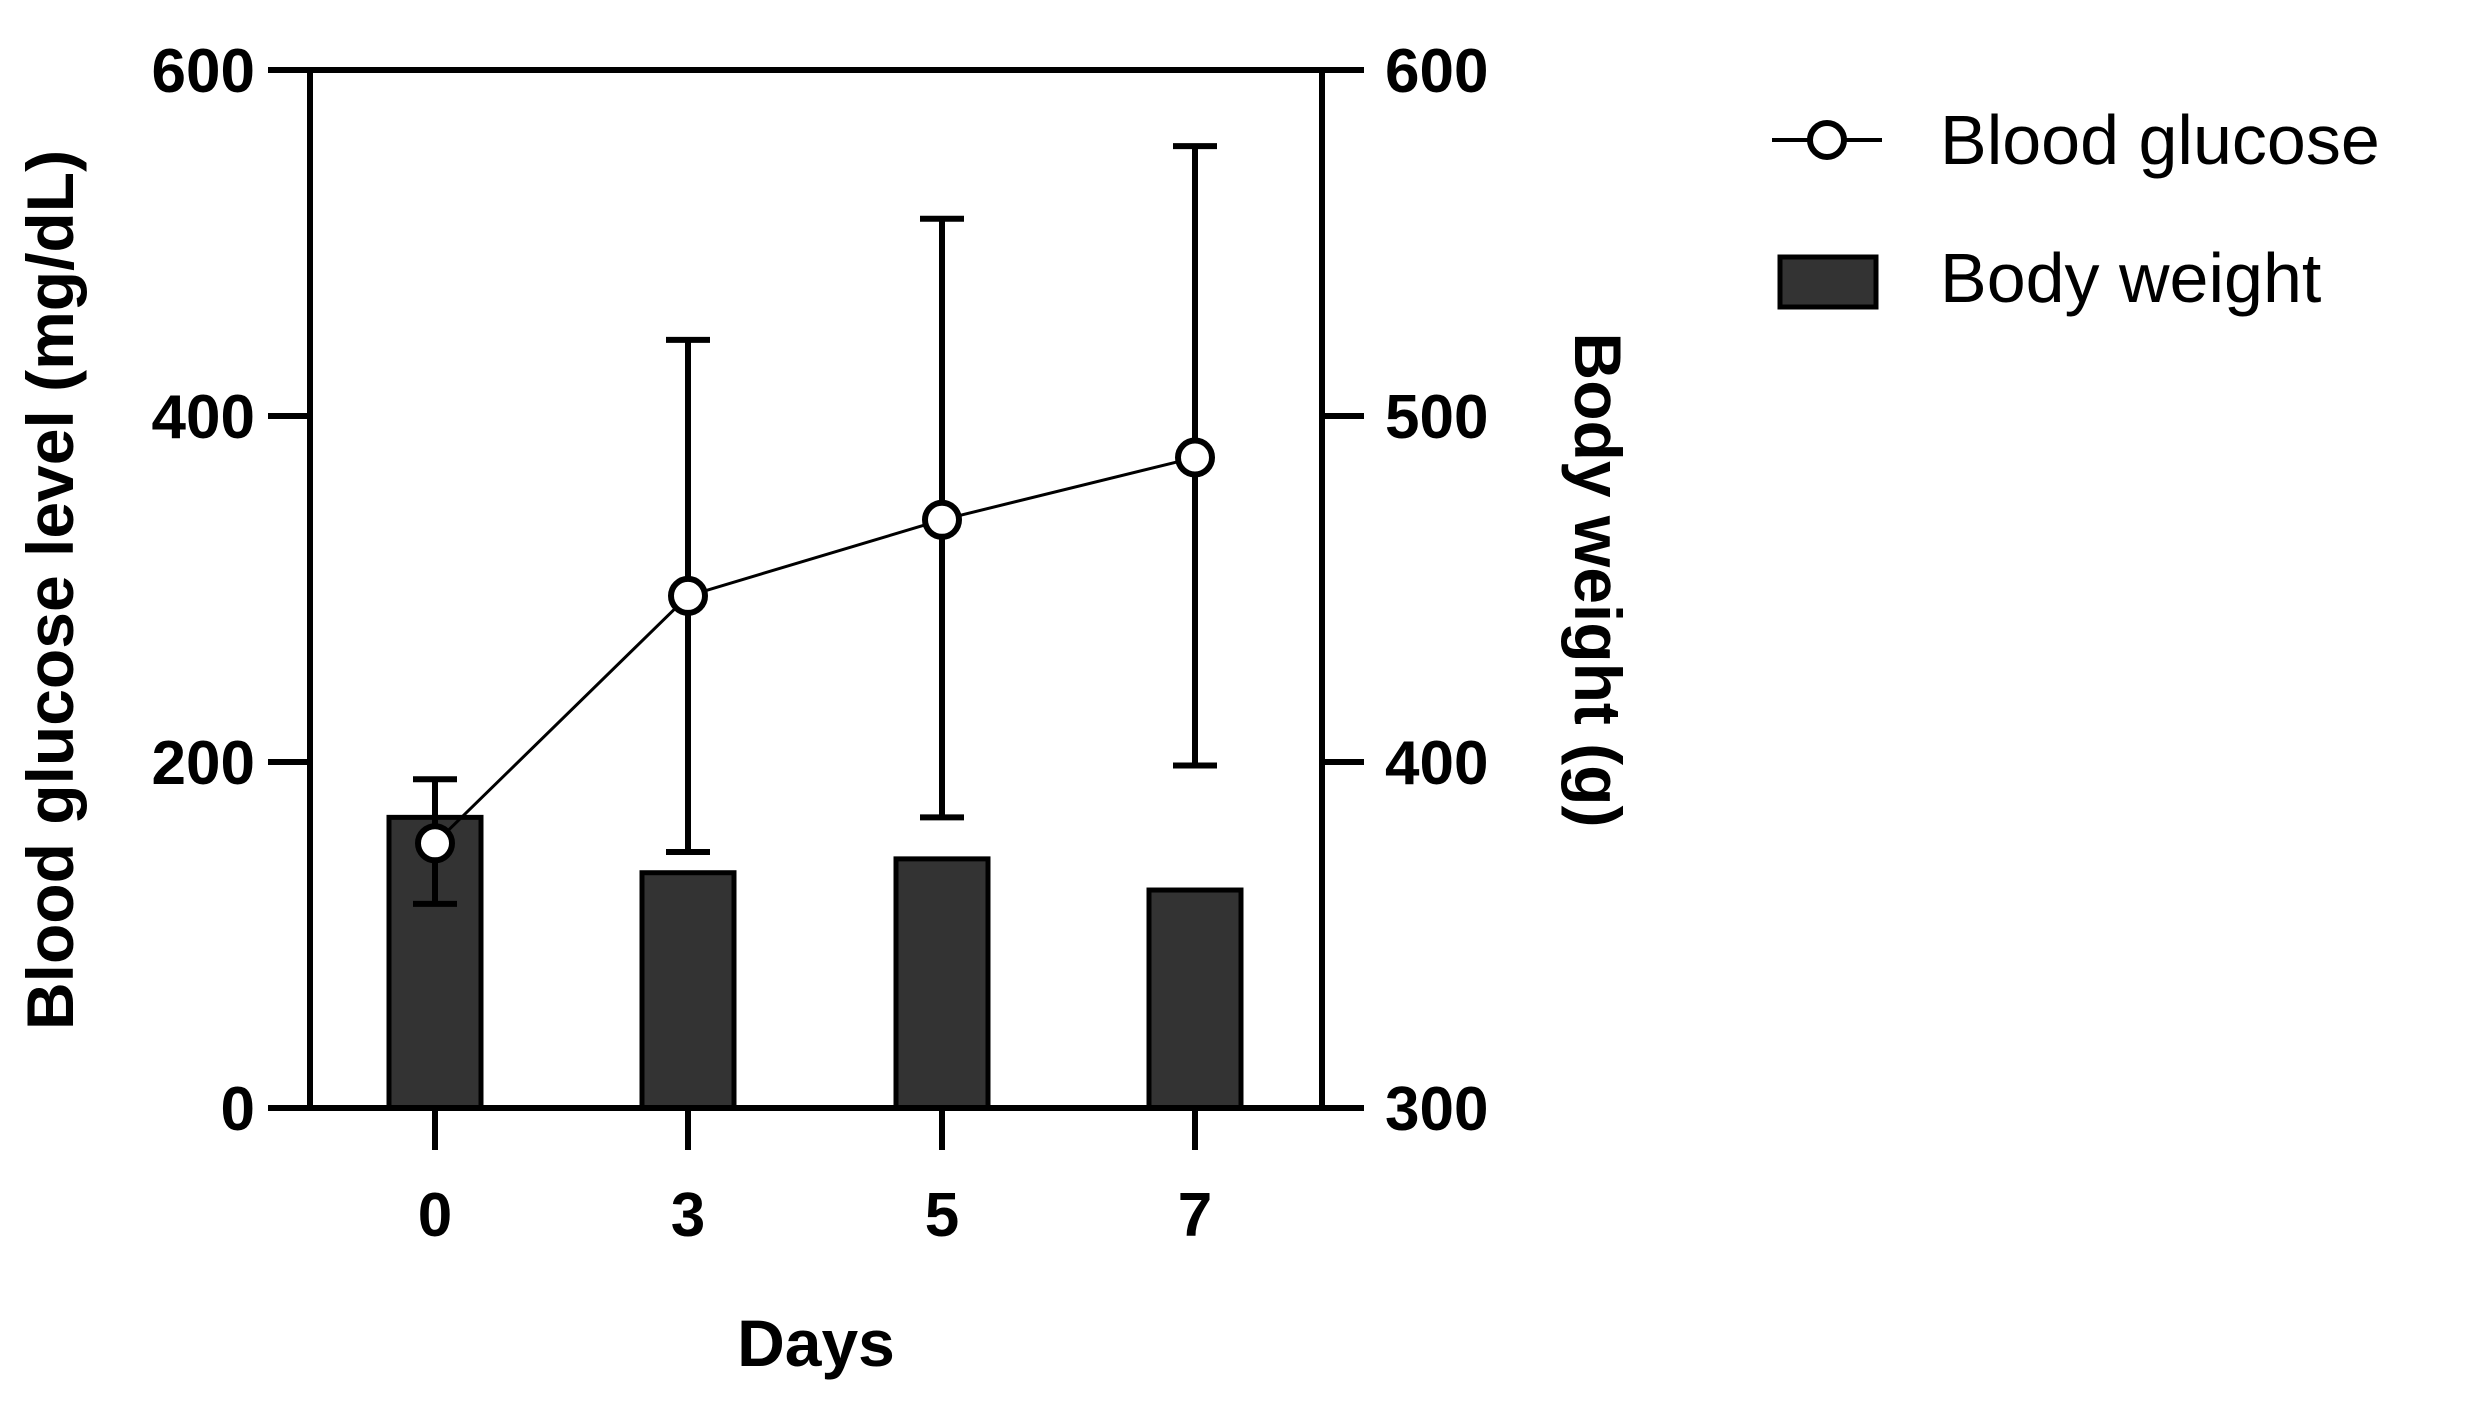  Describe the element at coordinates (50, 590) in the screenshot. I see `y-axis-left-title: Blood glucose level (mg/dL)` at that location.